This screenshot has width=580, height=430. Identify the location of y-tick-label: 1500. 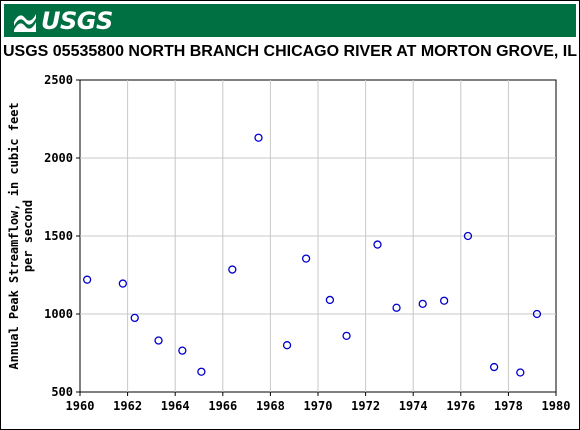
(58, 236).